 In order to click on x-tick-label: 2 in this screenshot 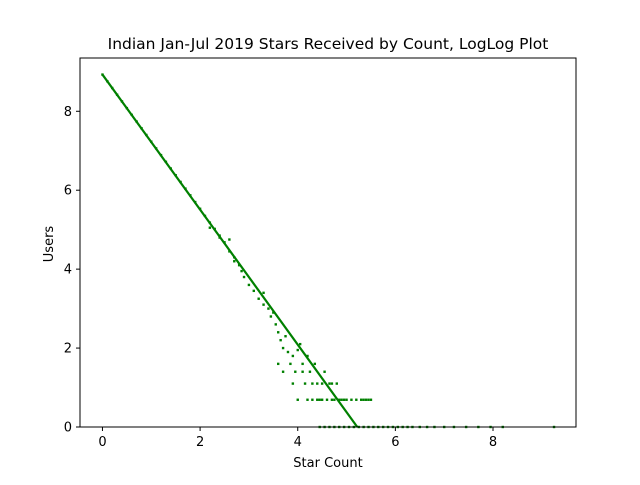, I will do `click(200, 442)`.